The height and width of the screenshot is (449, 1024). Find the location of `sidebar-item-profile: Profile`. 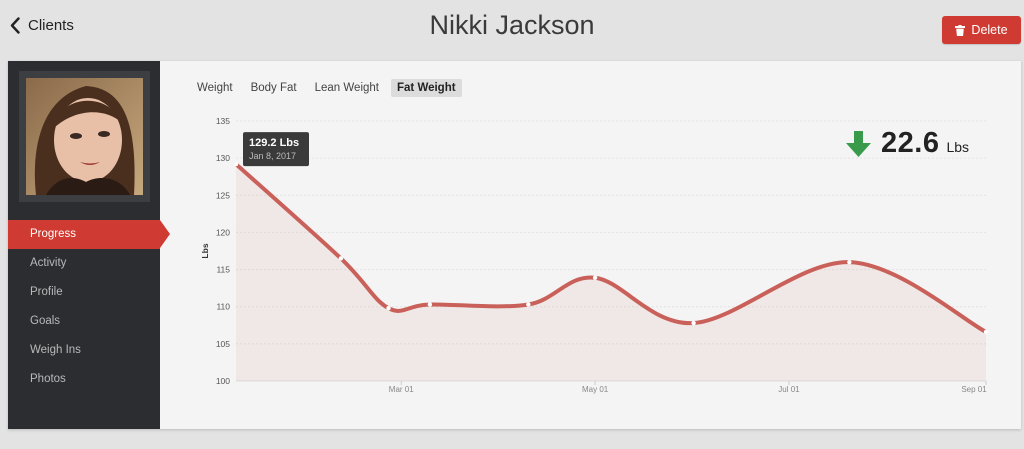

sidebar-item-profile: Profile is located at coordinates (46, 292).